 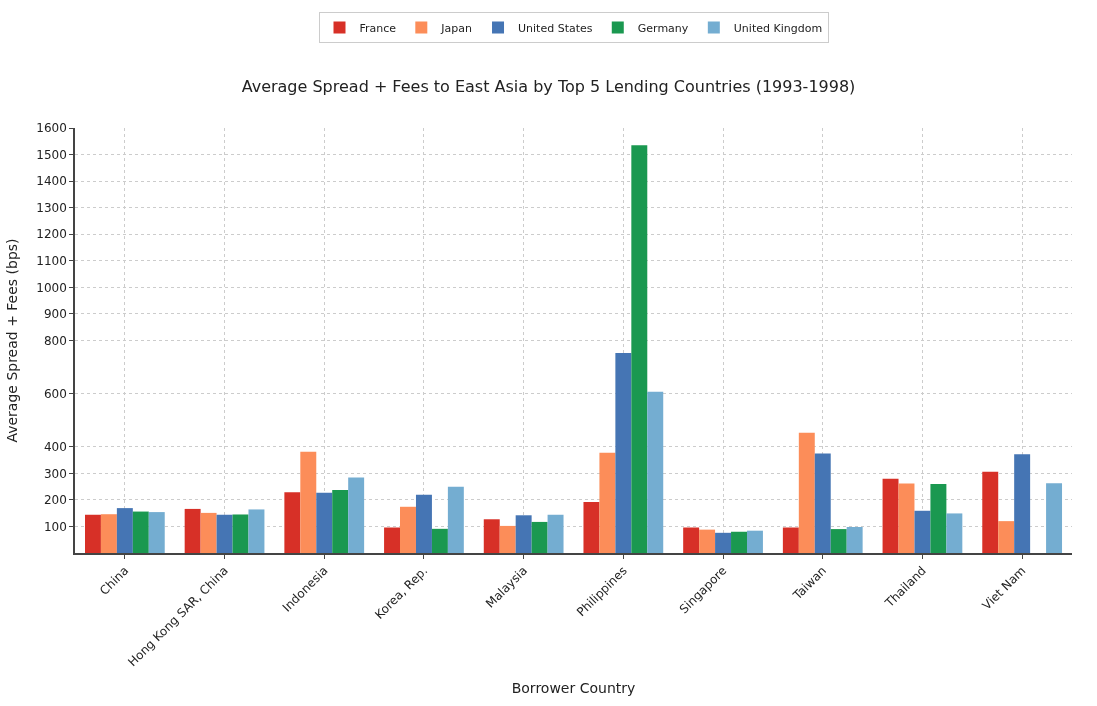 I want to click on y-axis-title: Average Spread + Fees (bps), so click(x=12, y=340).